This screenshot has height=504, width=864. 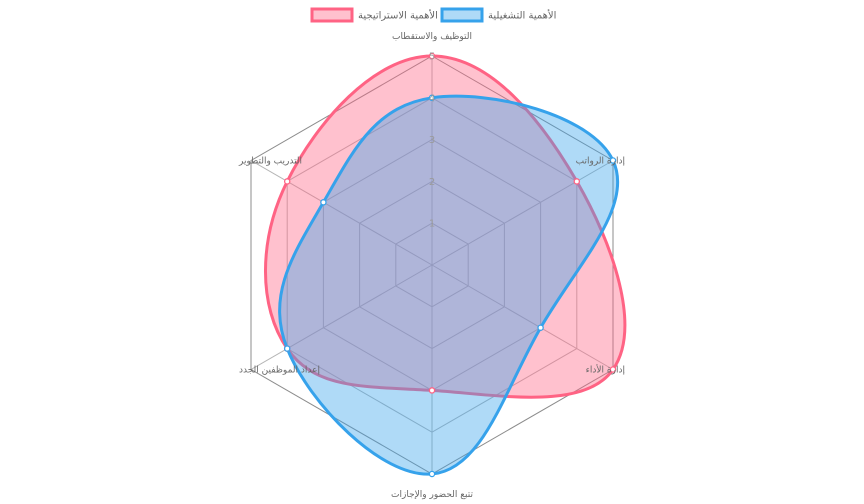 I want to click on legend: الأهمية التشغيلية الأهمية الاستراتيجية, so click(x=433, y=15).